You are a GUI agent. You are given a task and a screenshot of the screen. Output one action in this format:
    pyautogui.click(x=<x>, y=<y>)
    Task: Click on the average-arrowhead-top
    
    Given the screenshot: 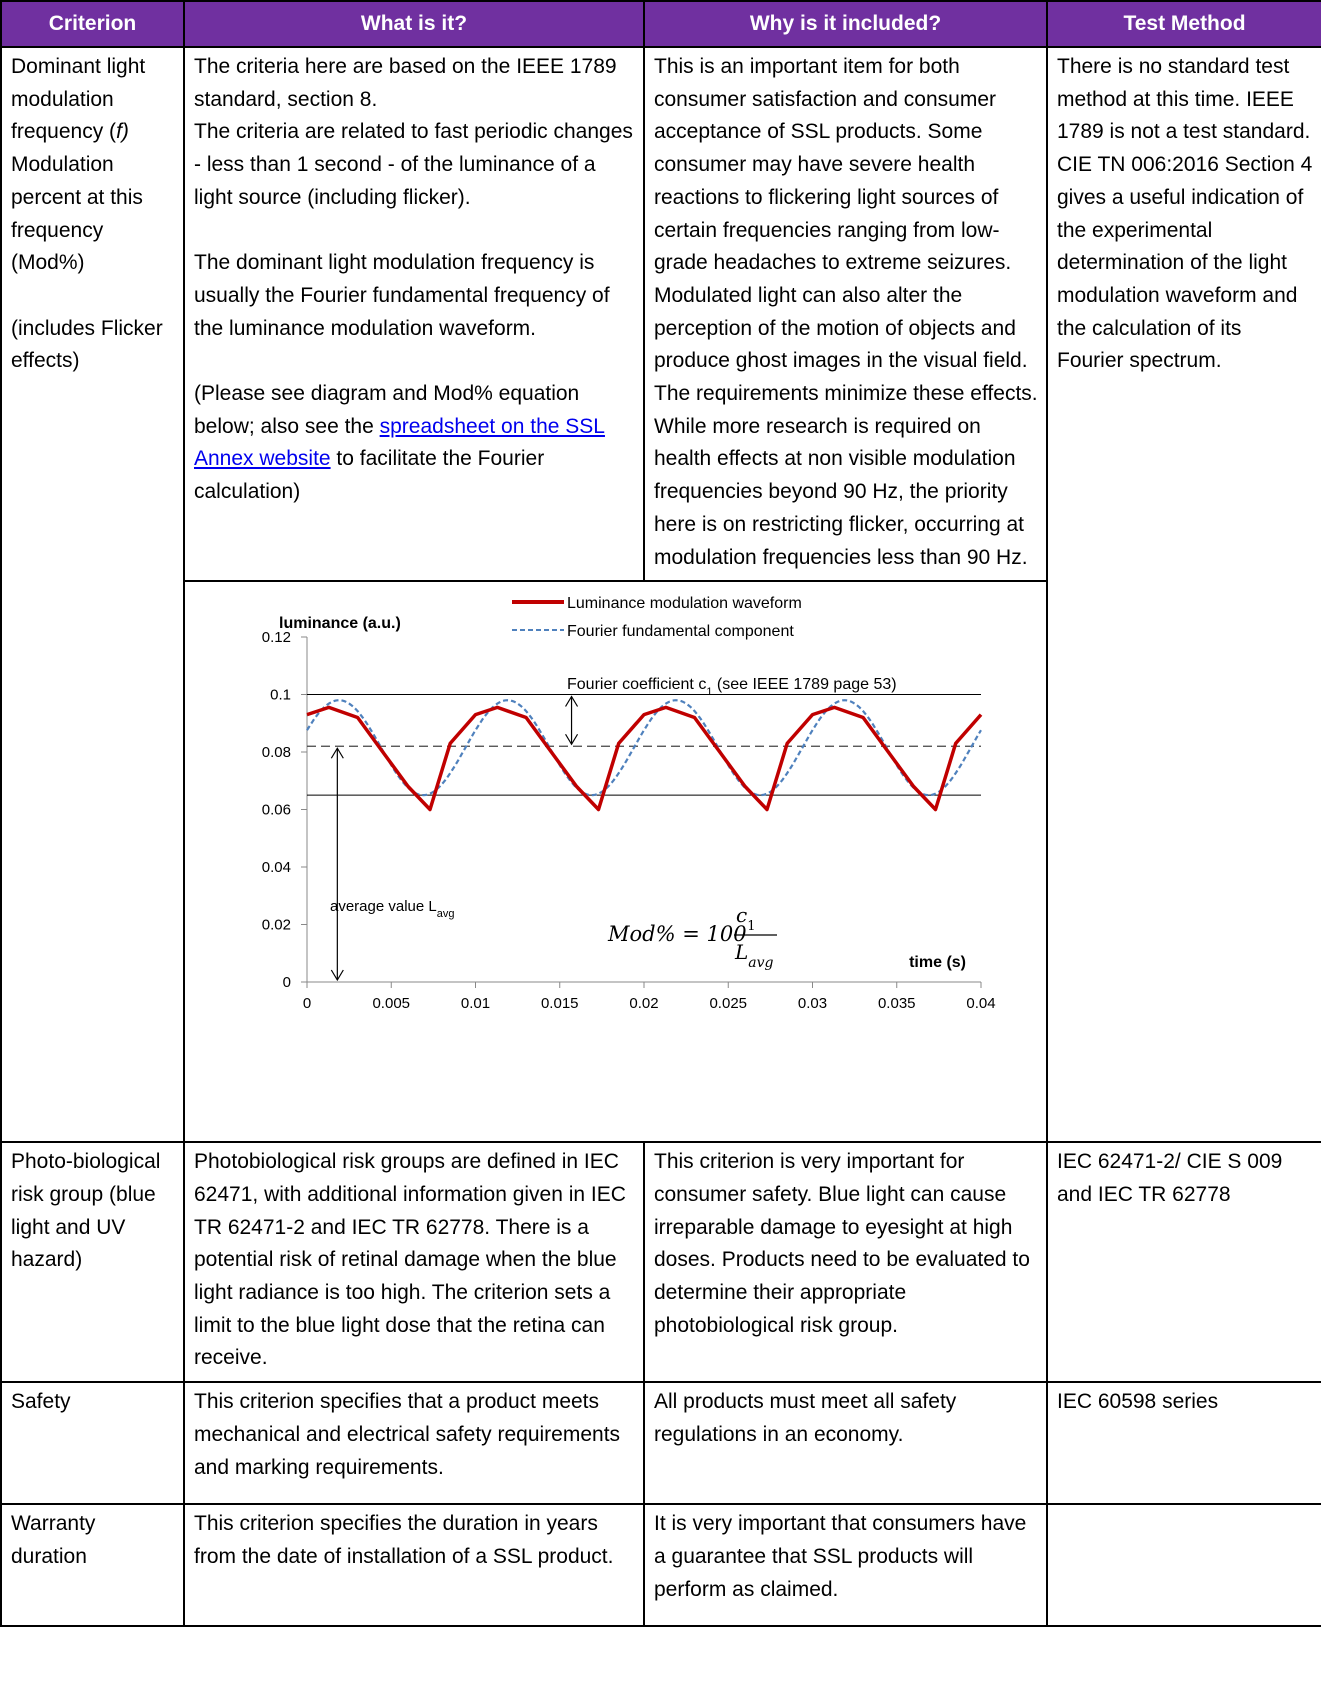 What is the action you would take?
    pyautogui.click(x=337, y=753)
    